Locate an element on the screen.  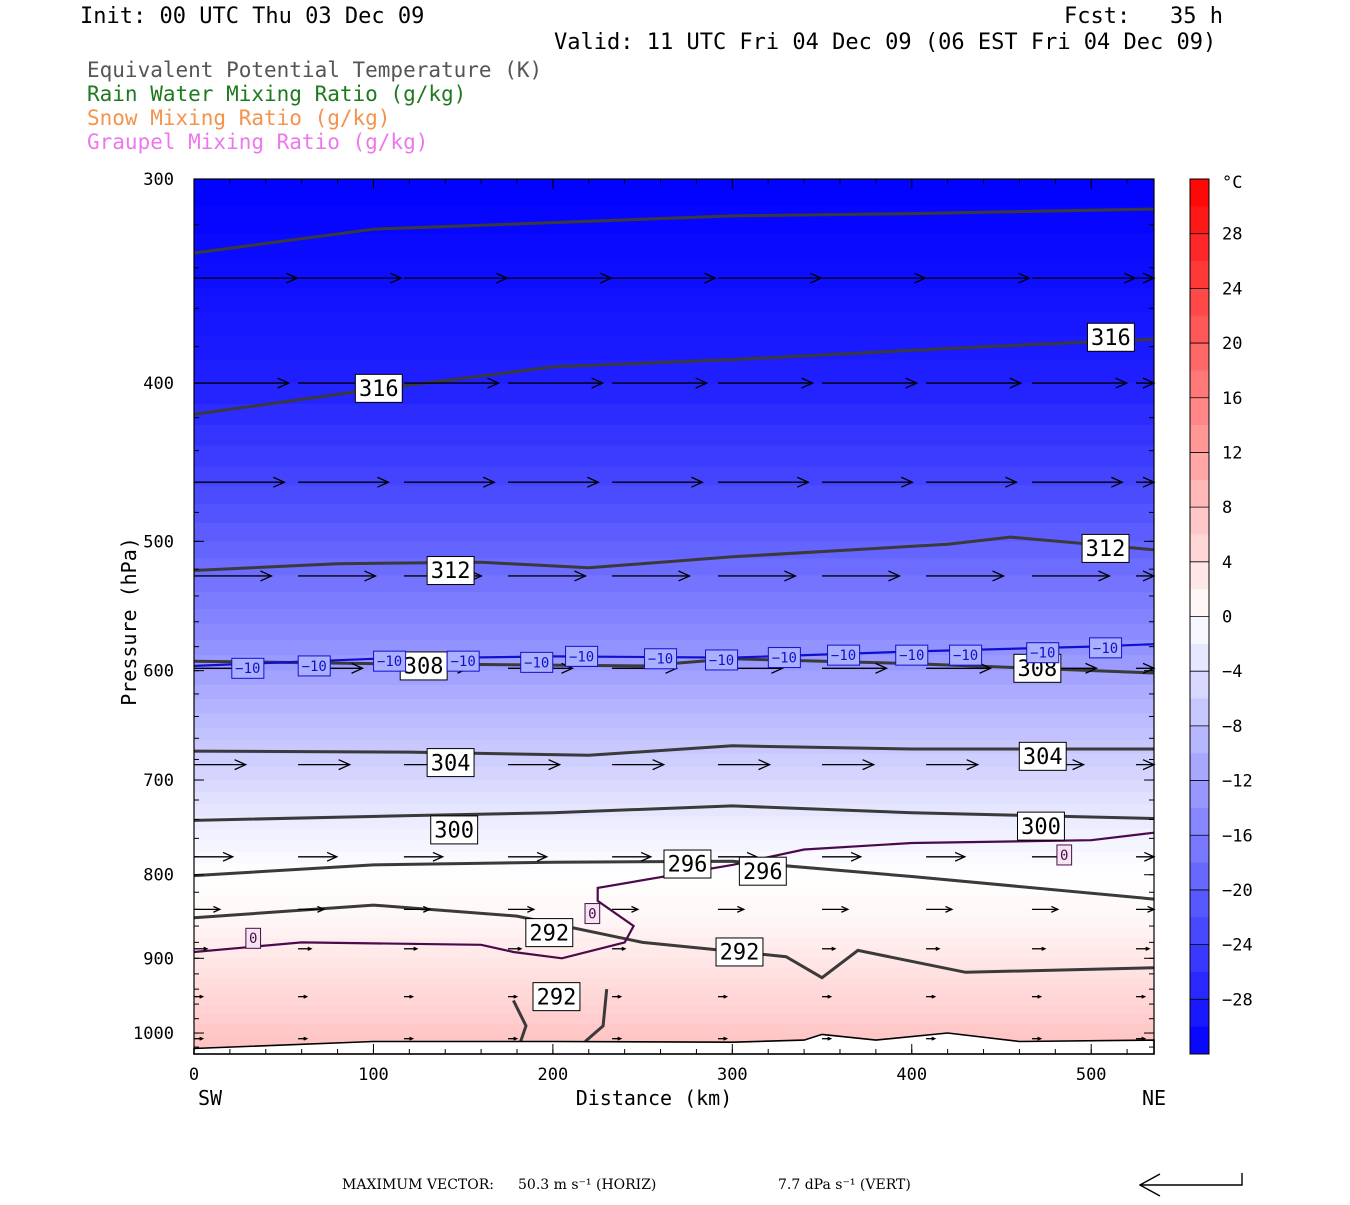
y-tick-label: 500 is located at coordinates (158, 542).